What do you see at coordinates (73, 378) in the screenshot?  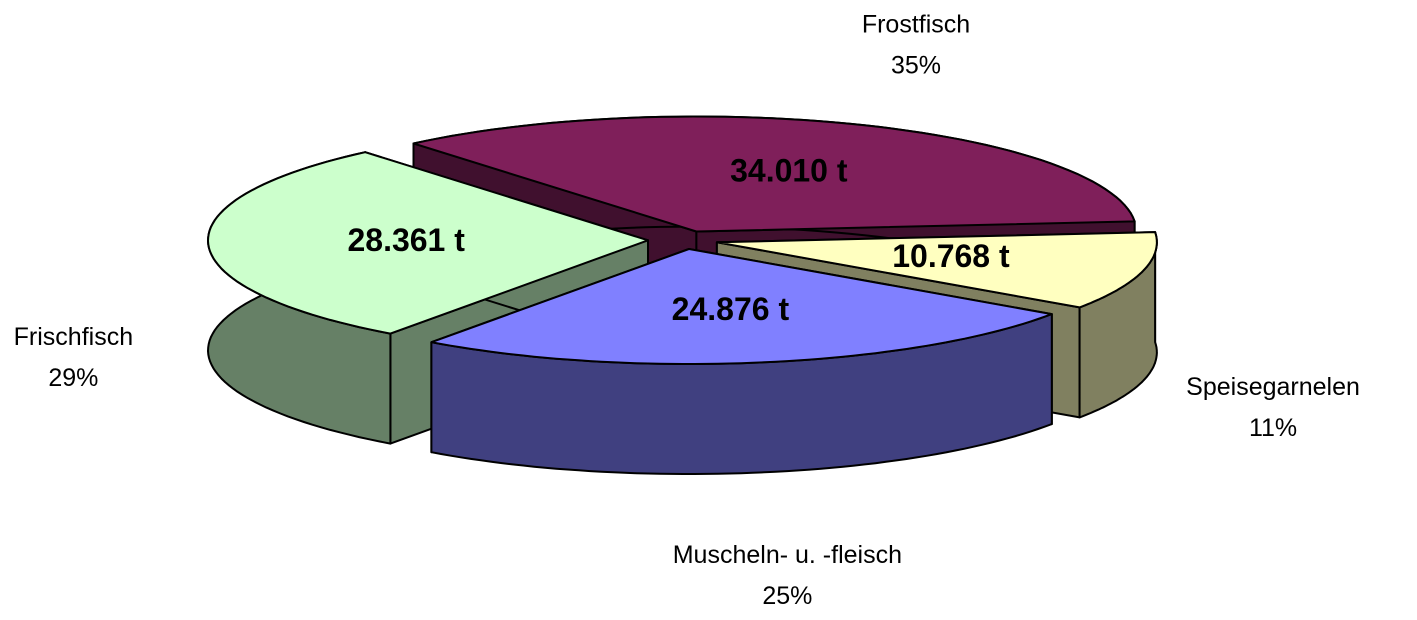 I see `percent-label: 29%` at bounding box center [73, 378].